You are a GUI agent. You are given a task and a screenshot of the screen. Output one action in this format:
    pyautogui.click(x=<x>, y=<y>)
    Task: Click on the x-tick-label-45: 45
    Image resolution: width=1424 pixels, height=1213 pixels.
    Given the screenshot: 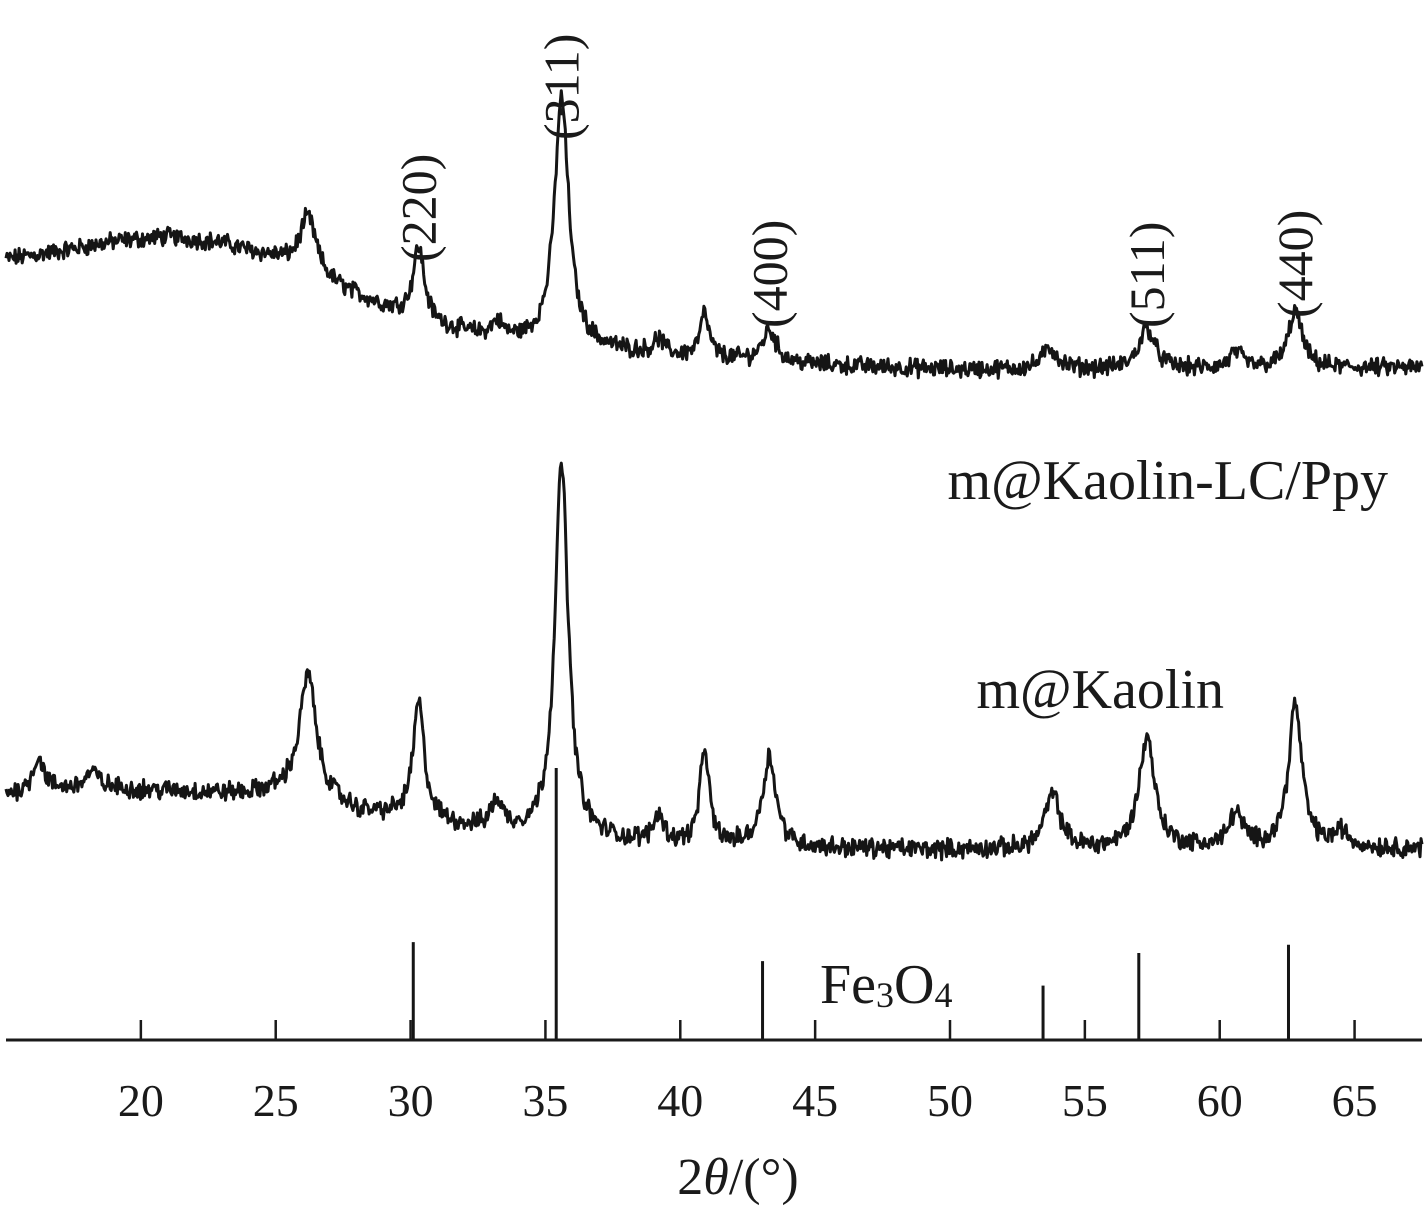 What is the action you would take?
    pyautogui.click(x=815, y=1100)
    